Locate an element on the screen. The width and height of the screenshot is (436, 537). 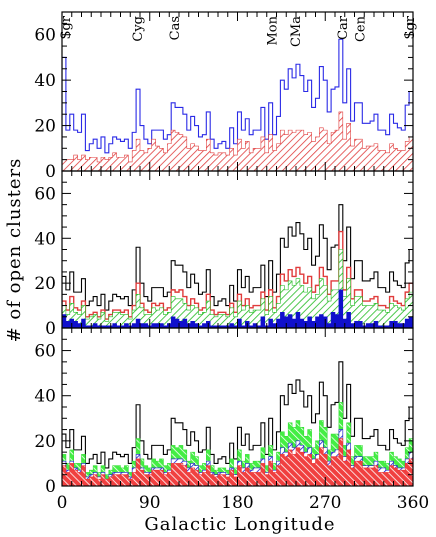
x-tick-label: 180 is located at coordinates (237, 503).